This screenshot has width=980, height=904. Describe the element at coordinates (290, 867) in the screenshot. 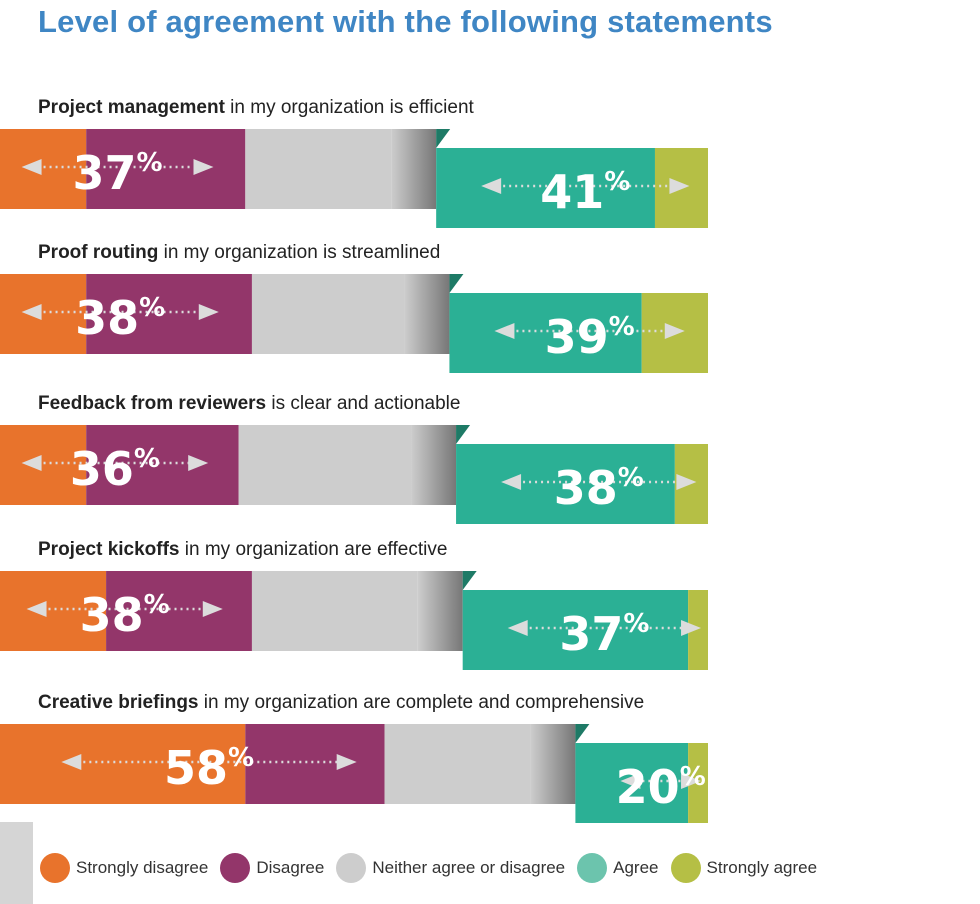

I see `legend-label: Disagree` at that location.